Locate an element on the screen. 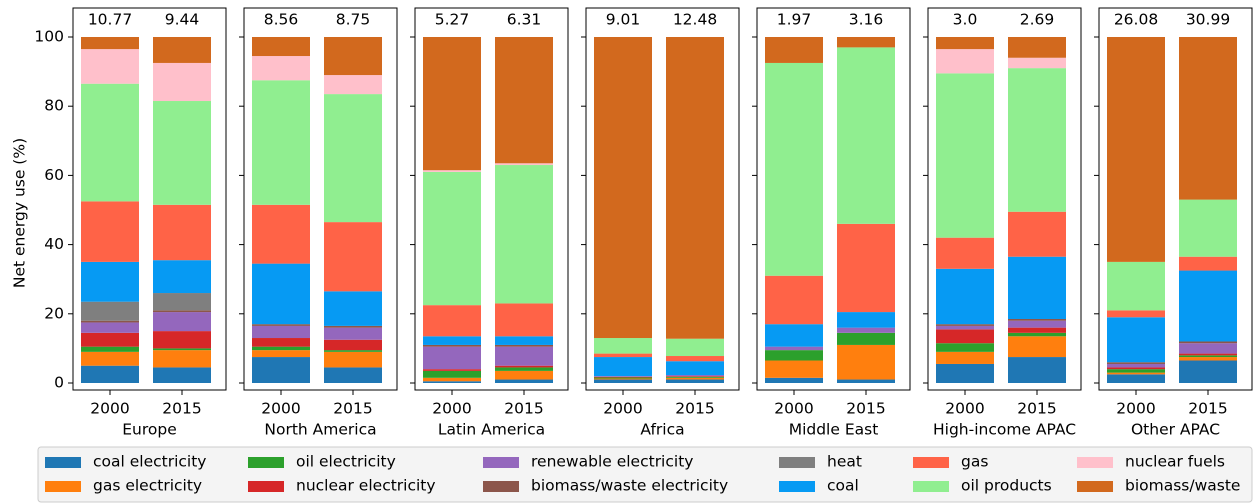 The height and width of the screenshot is (504, 1258). legend-label: gas electricity is located at coordinates (147, 486).